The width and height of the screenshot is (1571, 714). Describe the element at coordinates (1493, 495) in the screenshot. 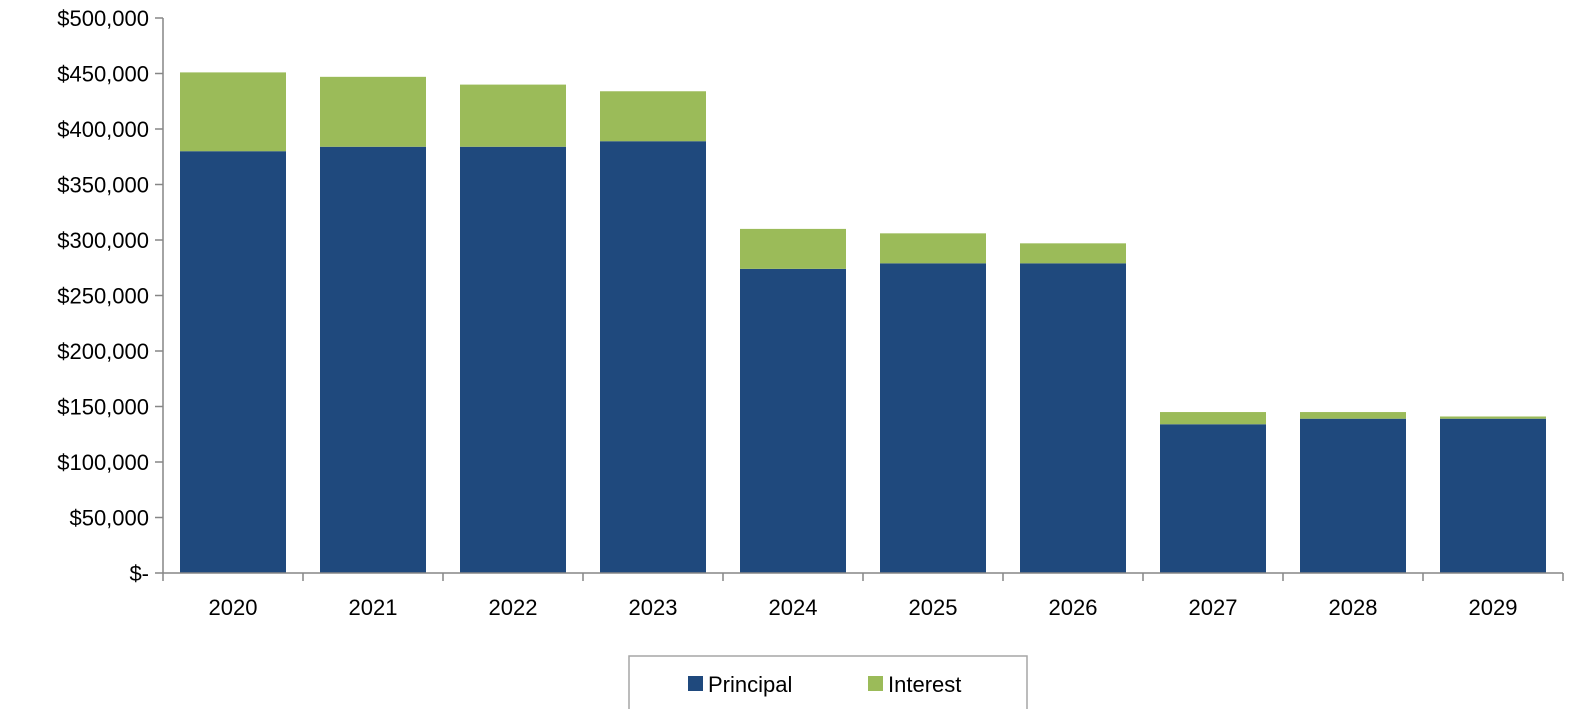

I see `bar-principal-2029` at that location.